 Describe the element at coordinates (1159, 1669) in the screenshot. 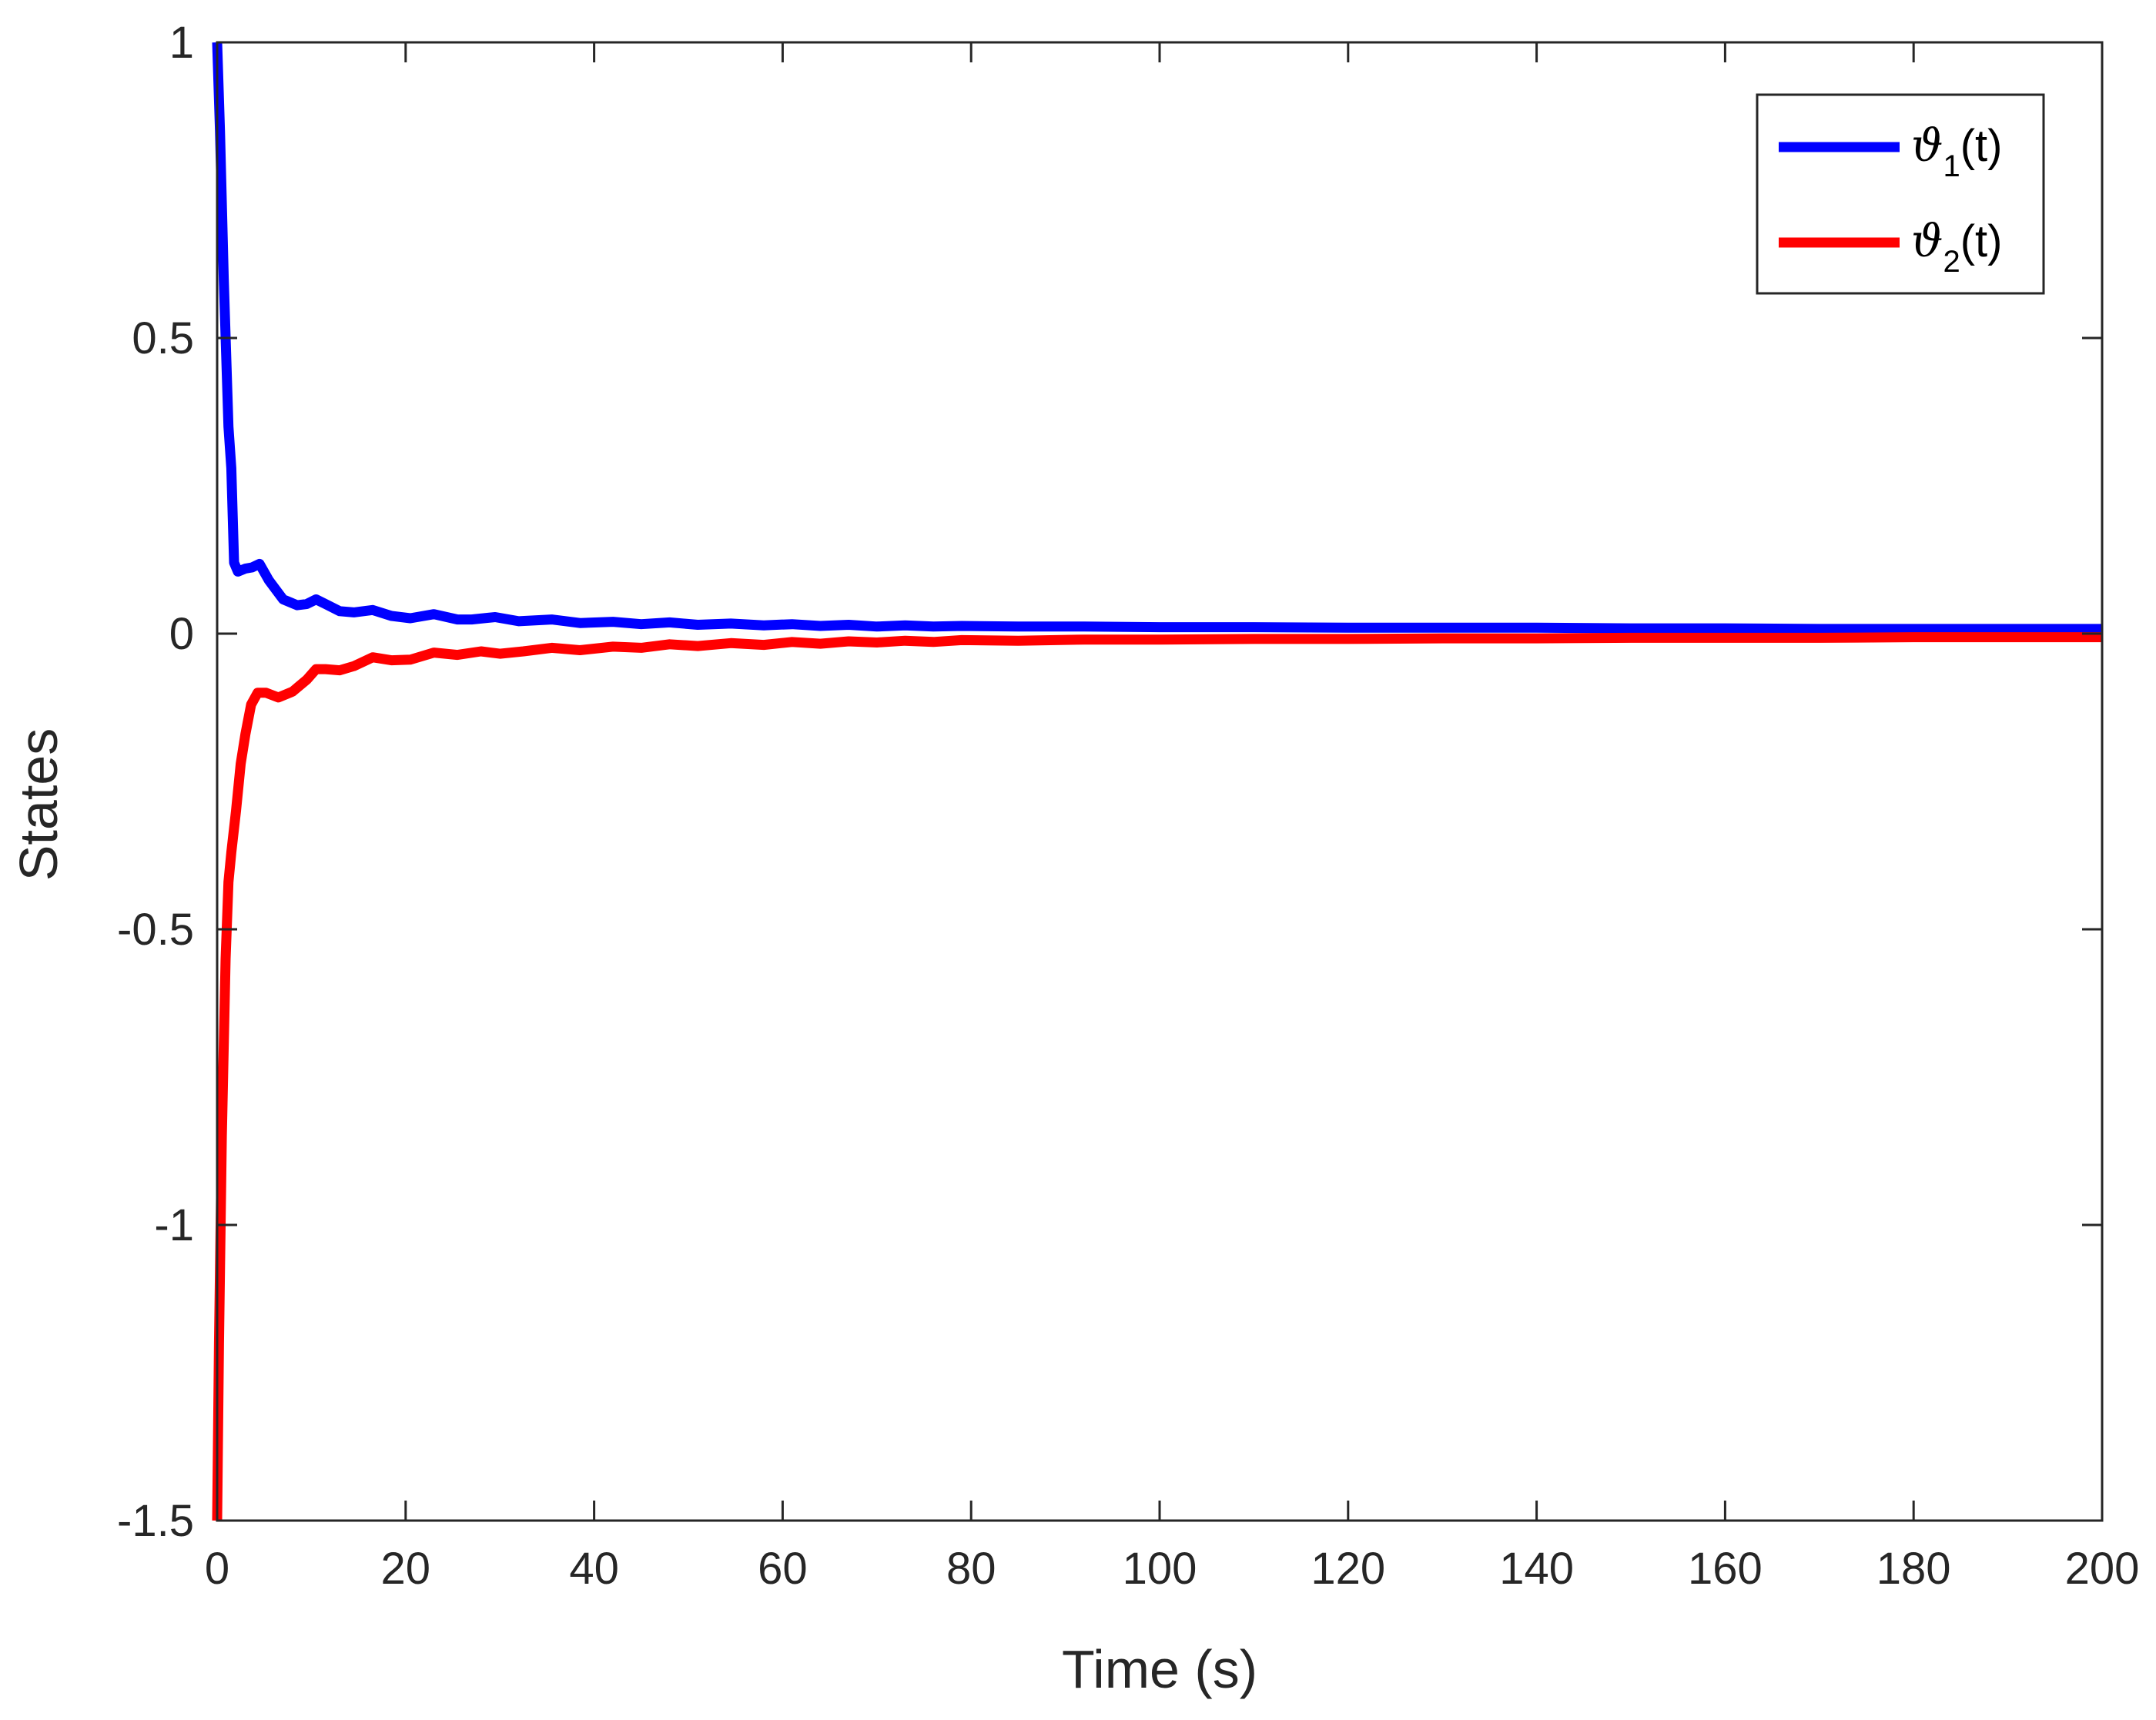

I see `x-axis-title: Time (s)` at that location.